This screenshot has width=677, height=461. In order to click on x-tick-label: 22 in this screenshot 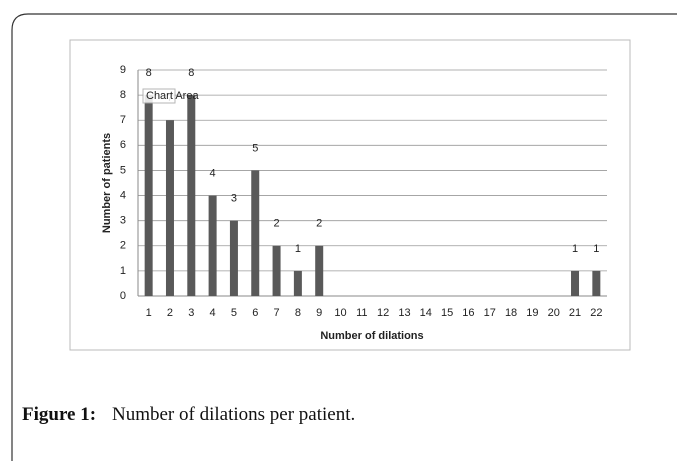, I will do `click(596, 313)`.